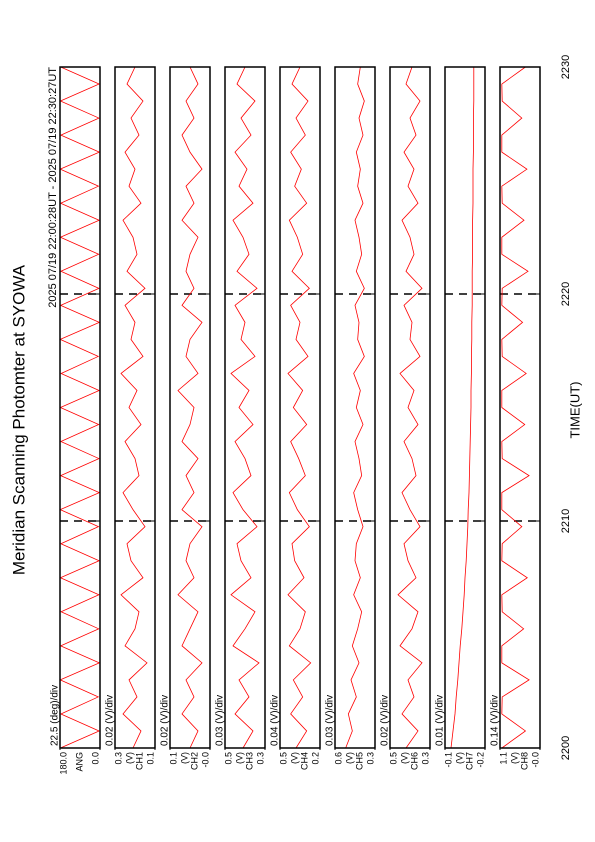 The height and width of the screenshot is (842, 595). I want to click on channel-label: CH8, so click(524, 761).